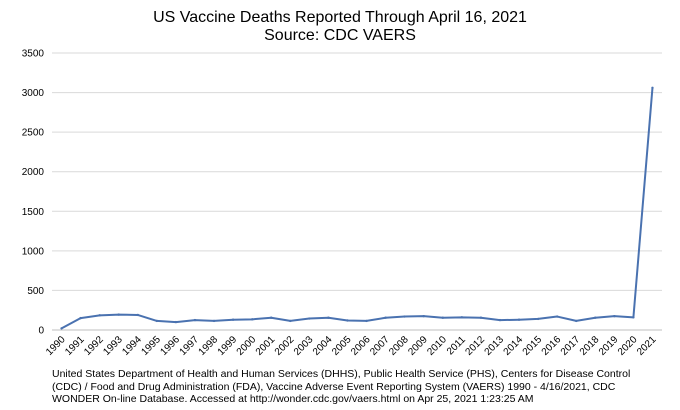 The image size is (680, 410). What do you see at coordinates (61, 328) in the screenshot?
I see `data-point-1990` at bounding box center [61, 328].